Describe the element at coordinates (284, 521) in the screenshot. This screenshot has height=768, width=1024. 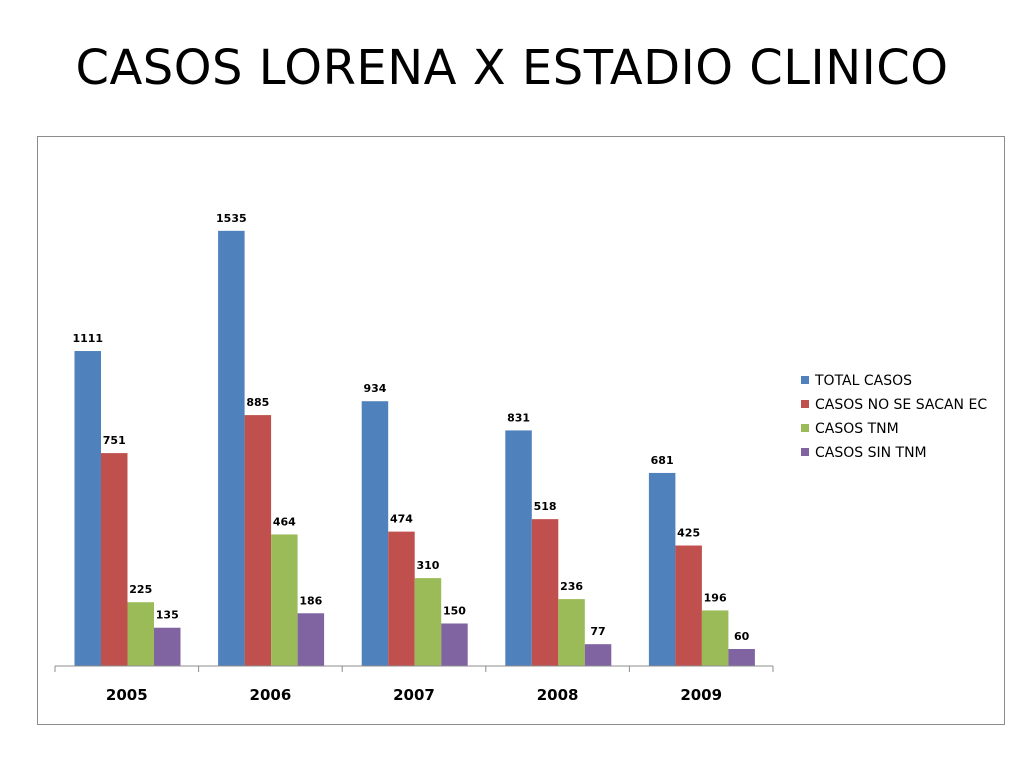
I see `data-label: 464` at that location.